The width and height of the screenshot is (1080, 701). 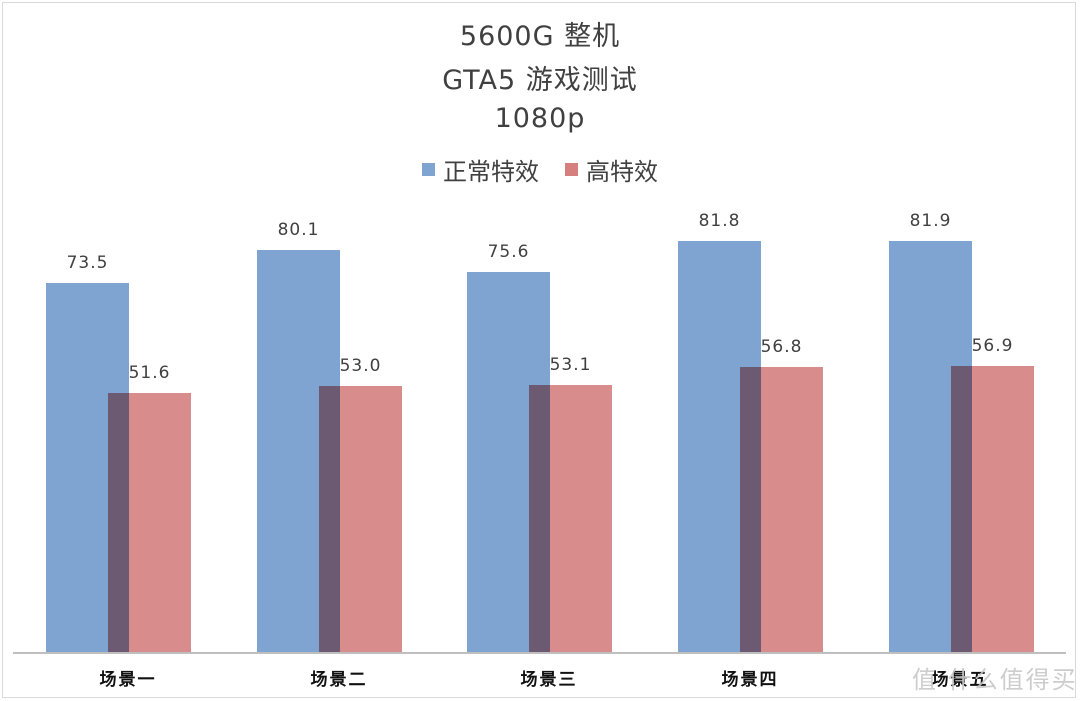 I want to click on data-label-high: 56.8, so click(x=781, y=346).